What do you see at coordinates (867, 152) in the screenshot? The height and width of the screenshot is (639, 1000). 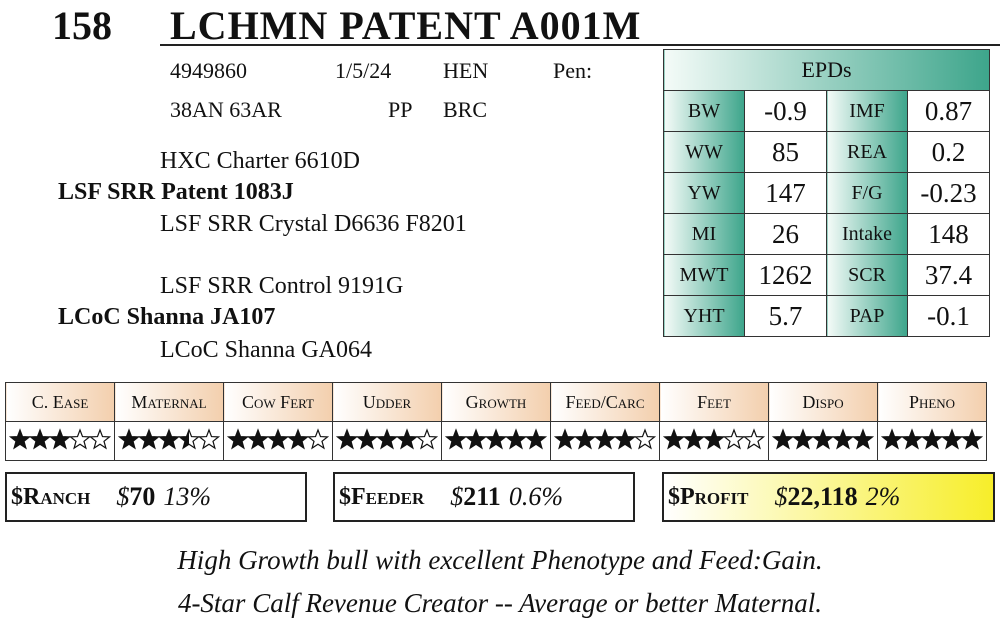 I see `epd-label: REA` at bounding box center [867, 152].